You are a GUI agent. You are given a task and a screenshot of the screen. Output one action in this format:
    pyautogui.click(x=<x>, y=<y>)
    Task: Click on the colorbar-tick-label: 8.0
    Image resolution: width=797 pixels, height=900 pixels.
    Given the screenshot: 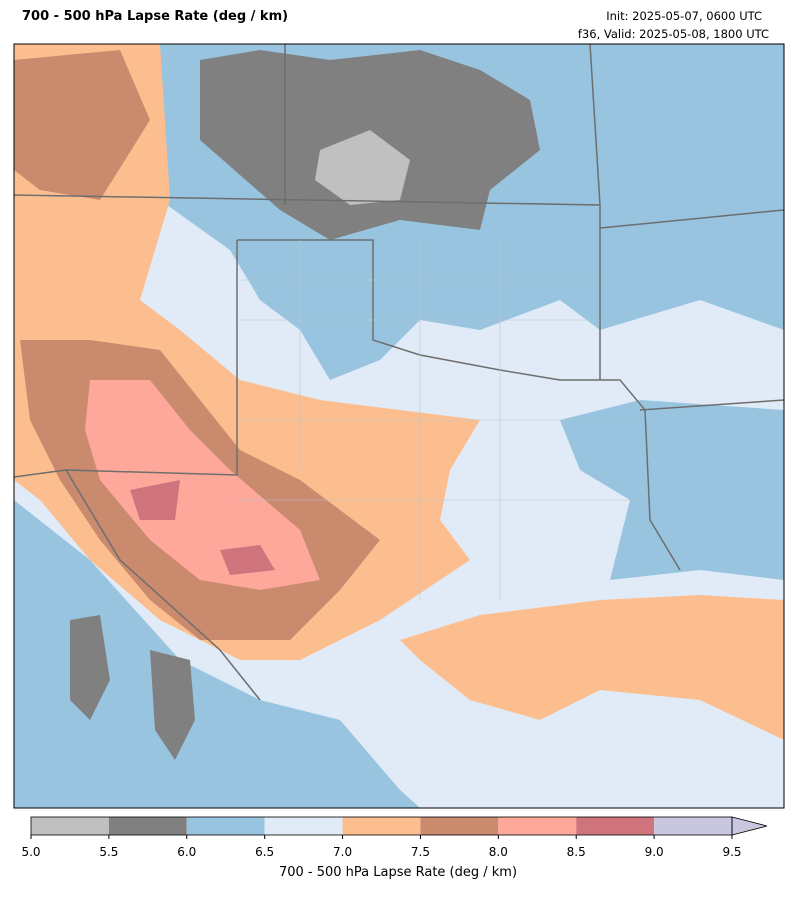 What is the action you would take?
    pyautogui.click(x=498, y=852)
    